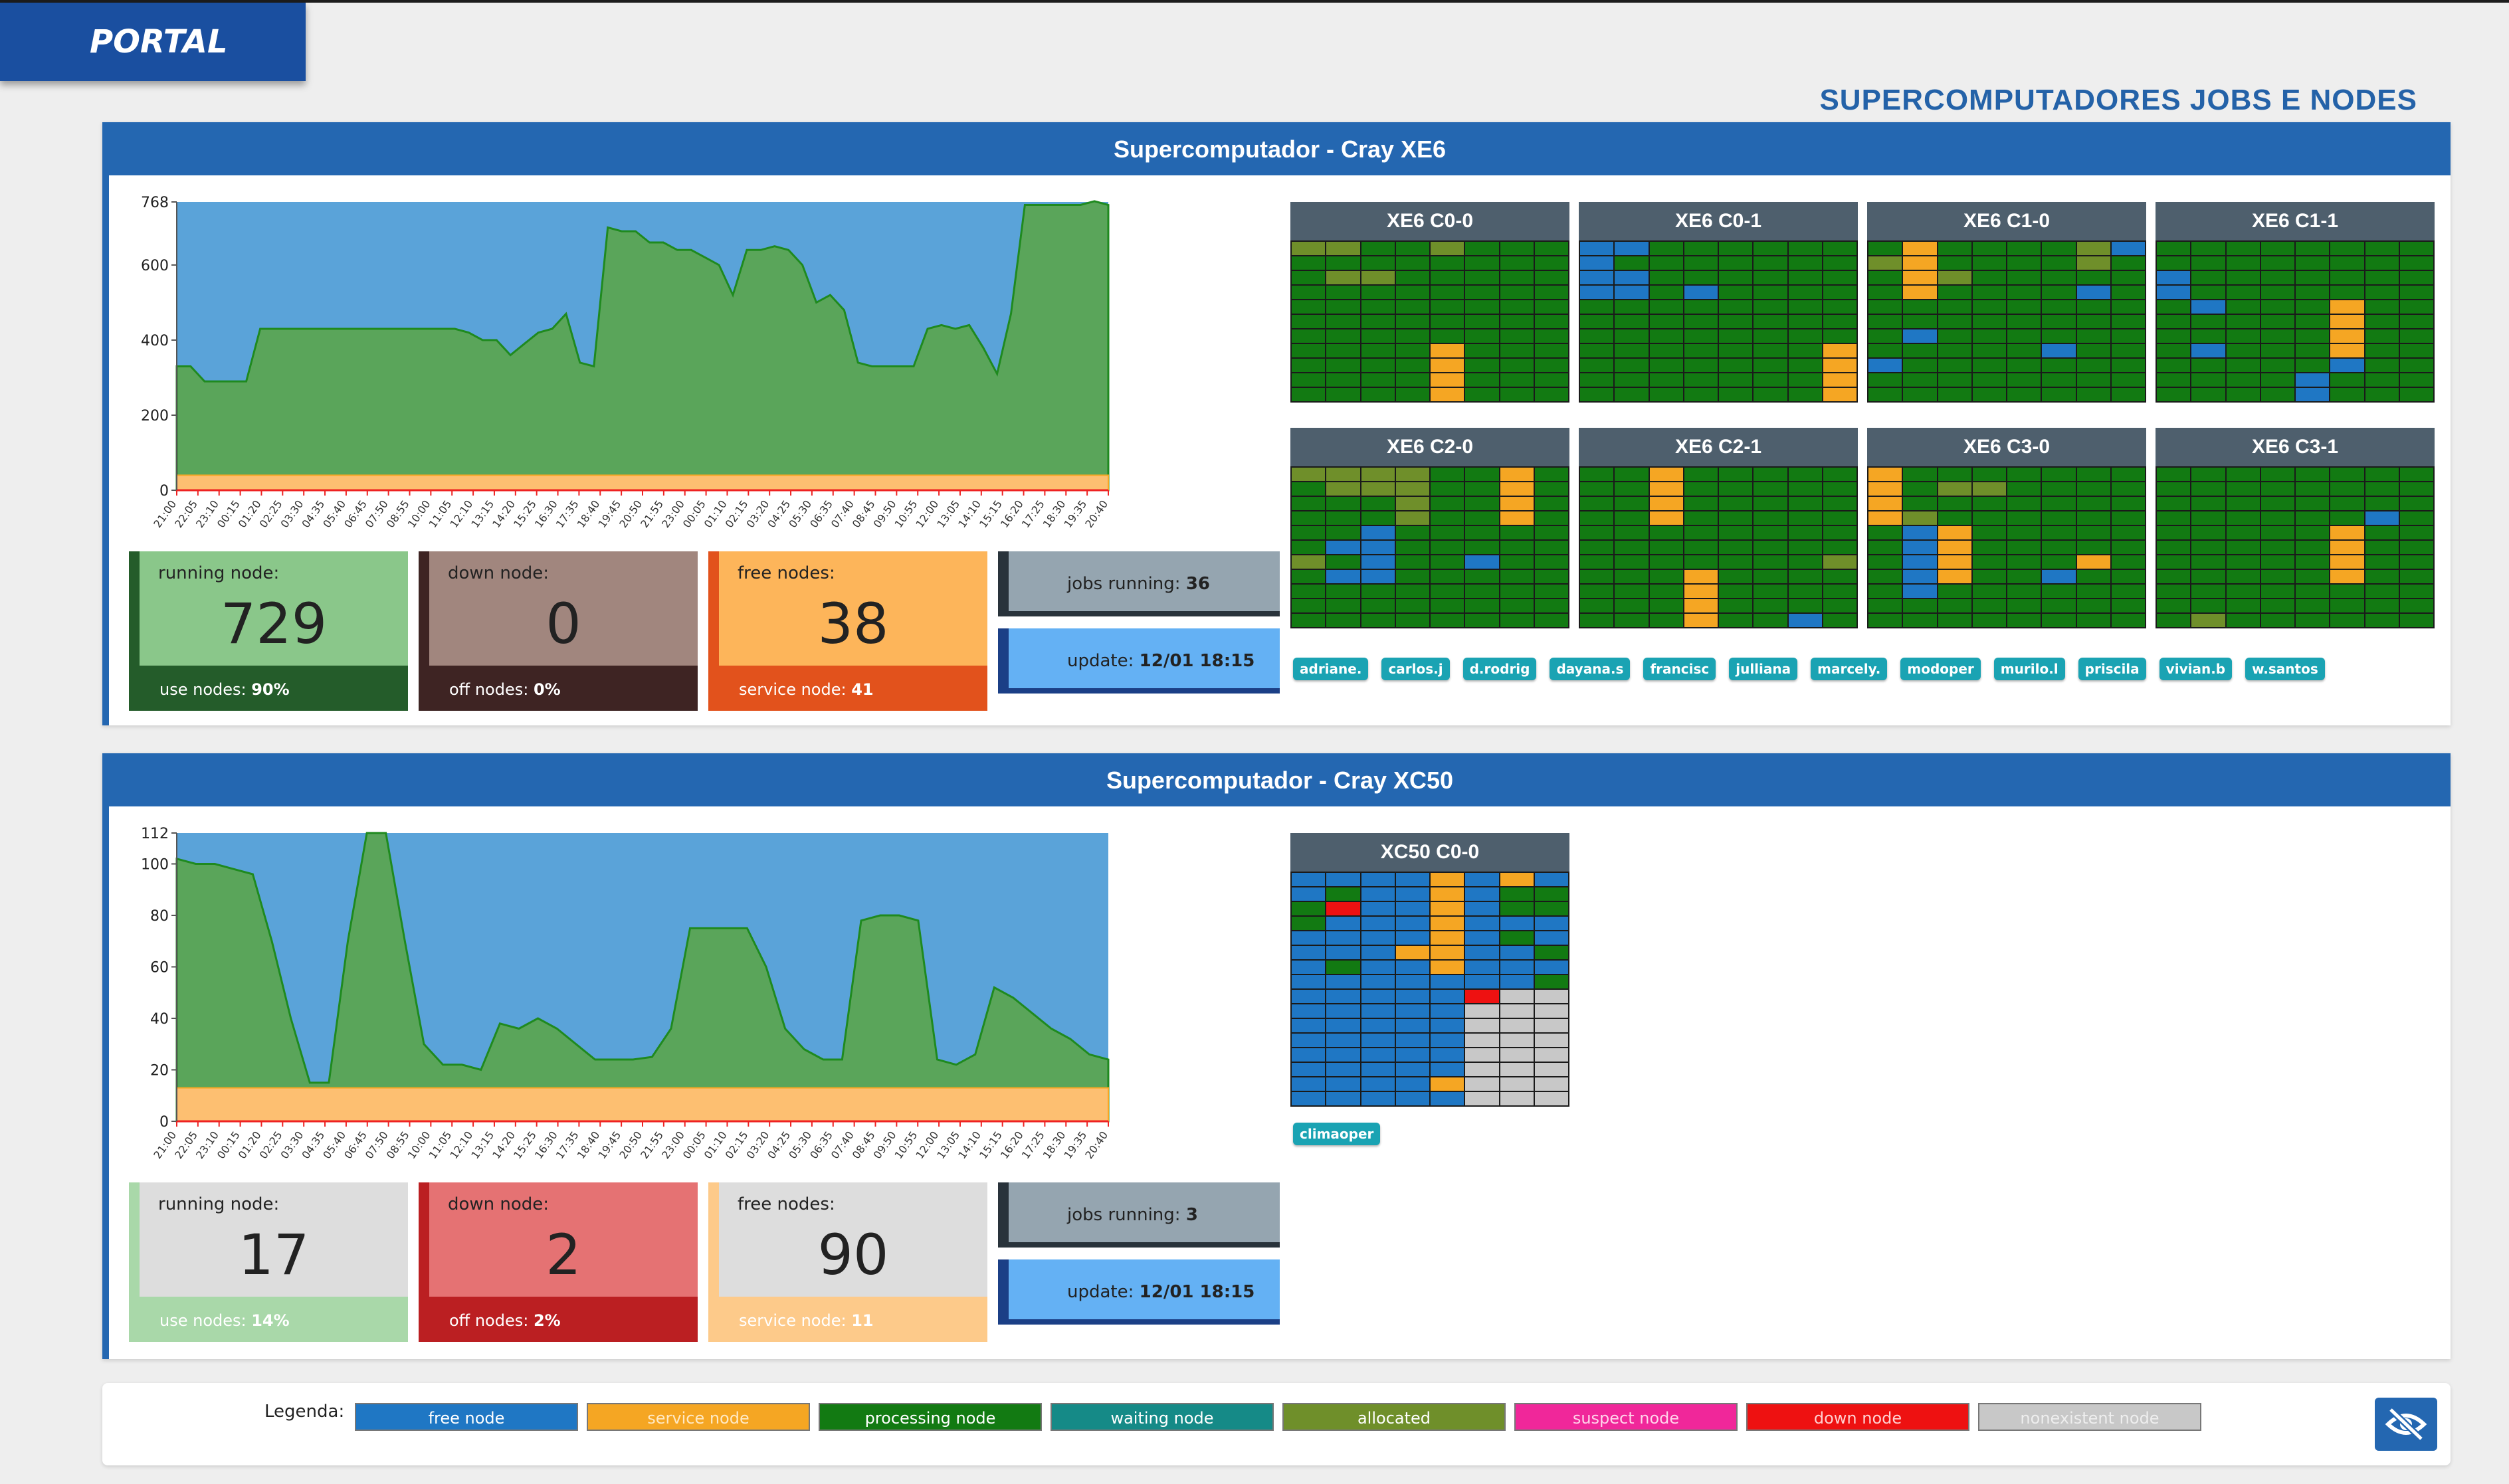  Describe the element at coordinates (1197, 661) in the screenshot. I see `update-value: 12/01 18:15` at that location.